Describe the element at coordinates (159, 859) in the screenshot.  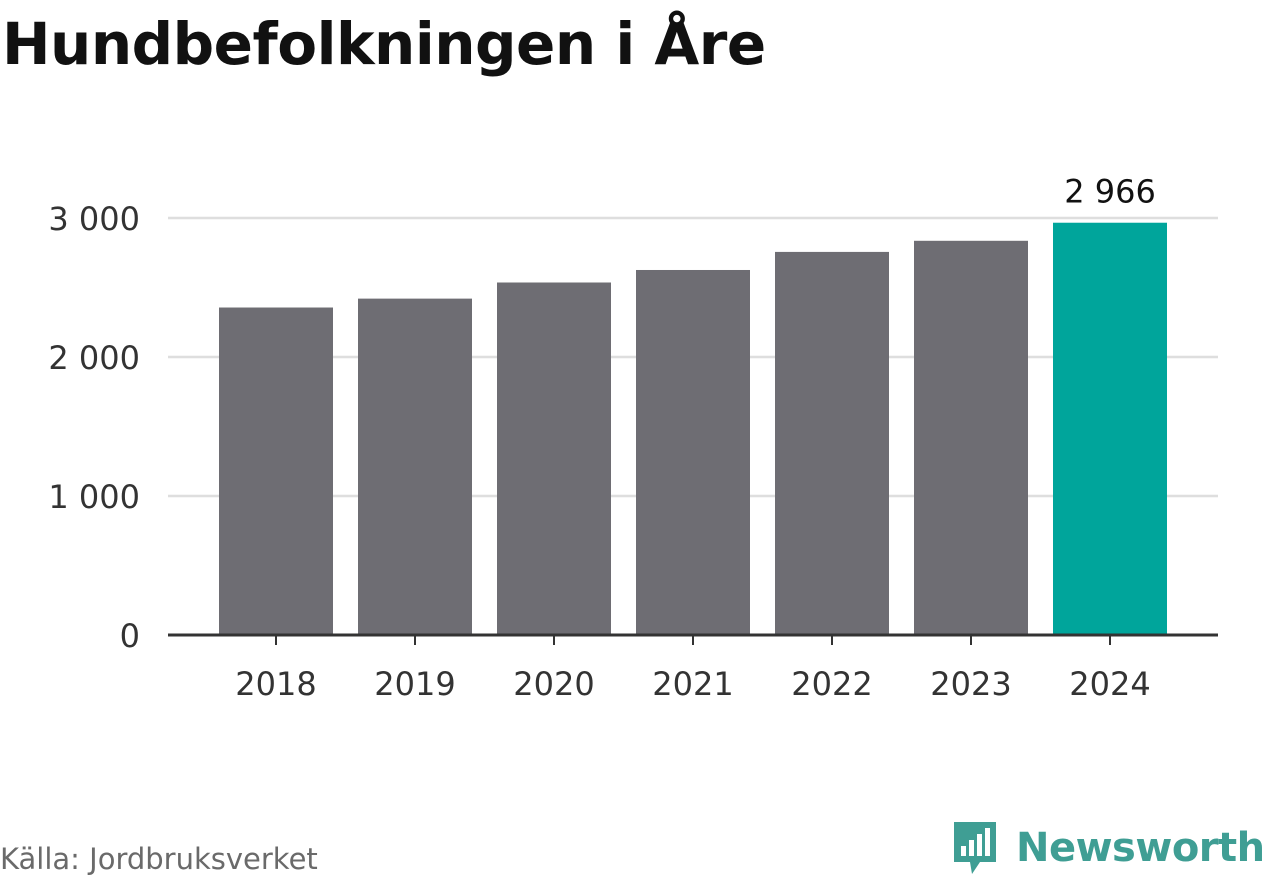
I see `source-note: Källa: Jordbruksverket` at that location.